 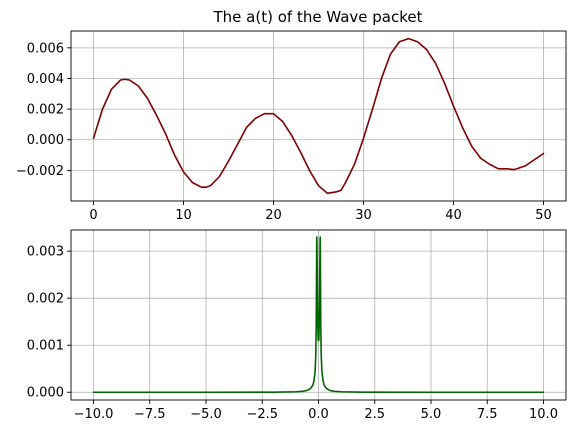 What do you see at coordinates (45, 299) in the screenshot?
I see `bottom-y-tick-label: 0.002` at bounding box center [45, 299].